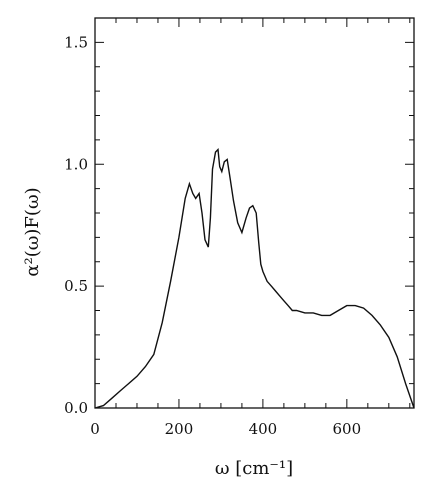 The height and width of the screenshot is (503, 436). What do you see at coordinates (76, 286) in the screenshot?
I see `y-tick-label: 0.5` at bounding box center [76, 286].